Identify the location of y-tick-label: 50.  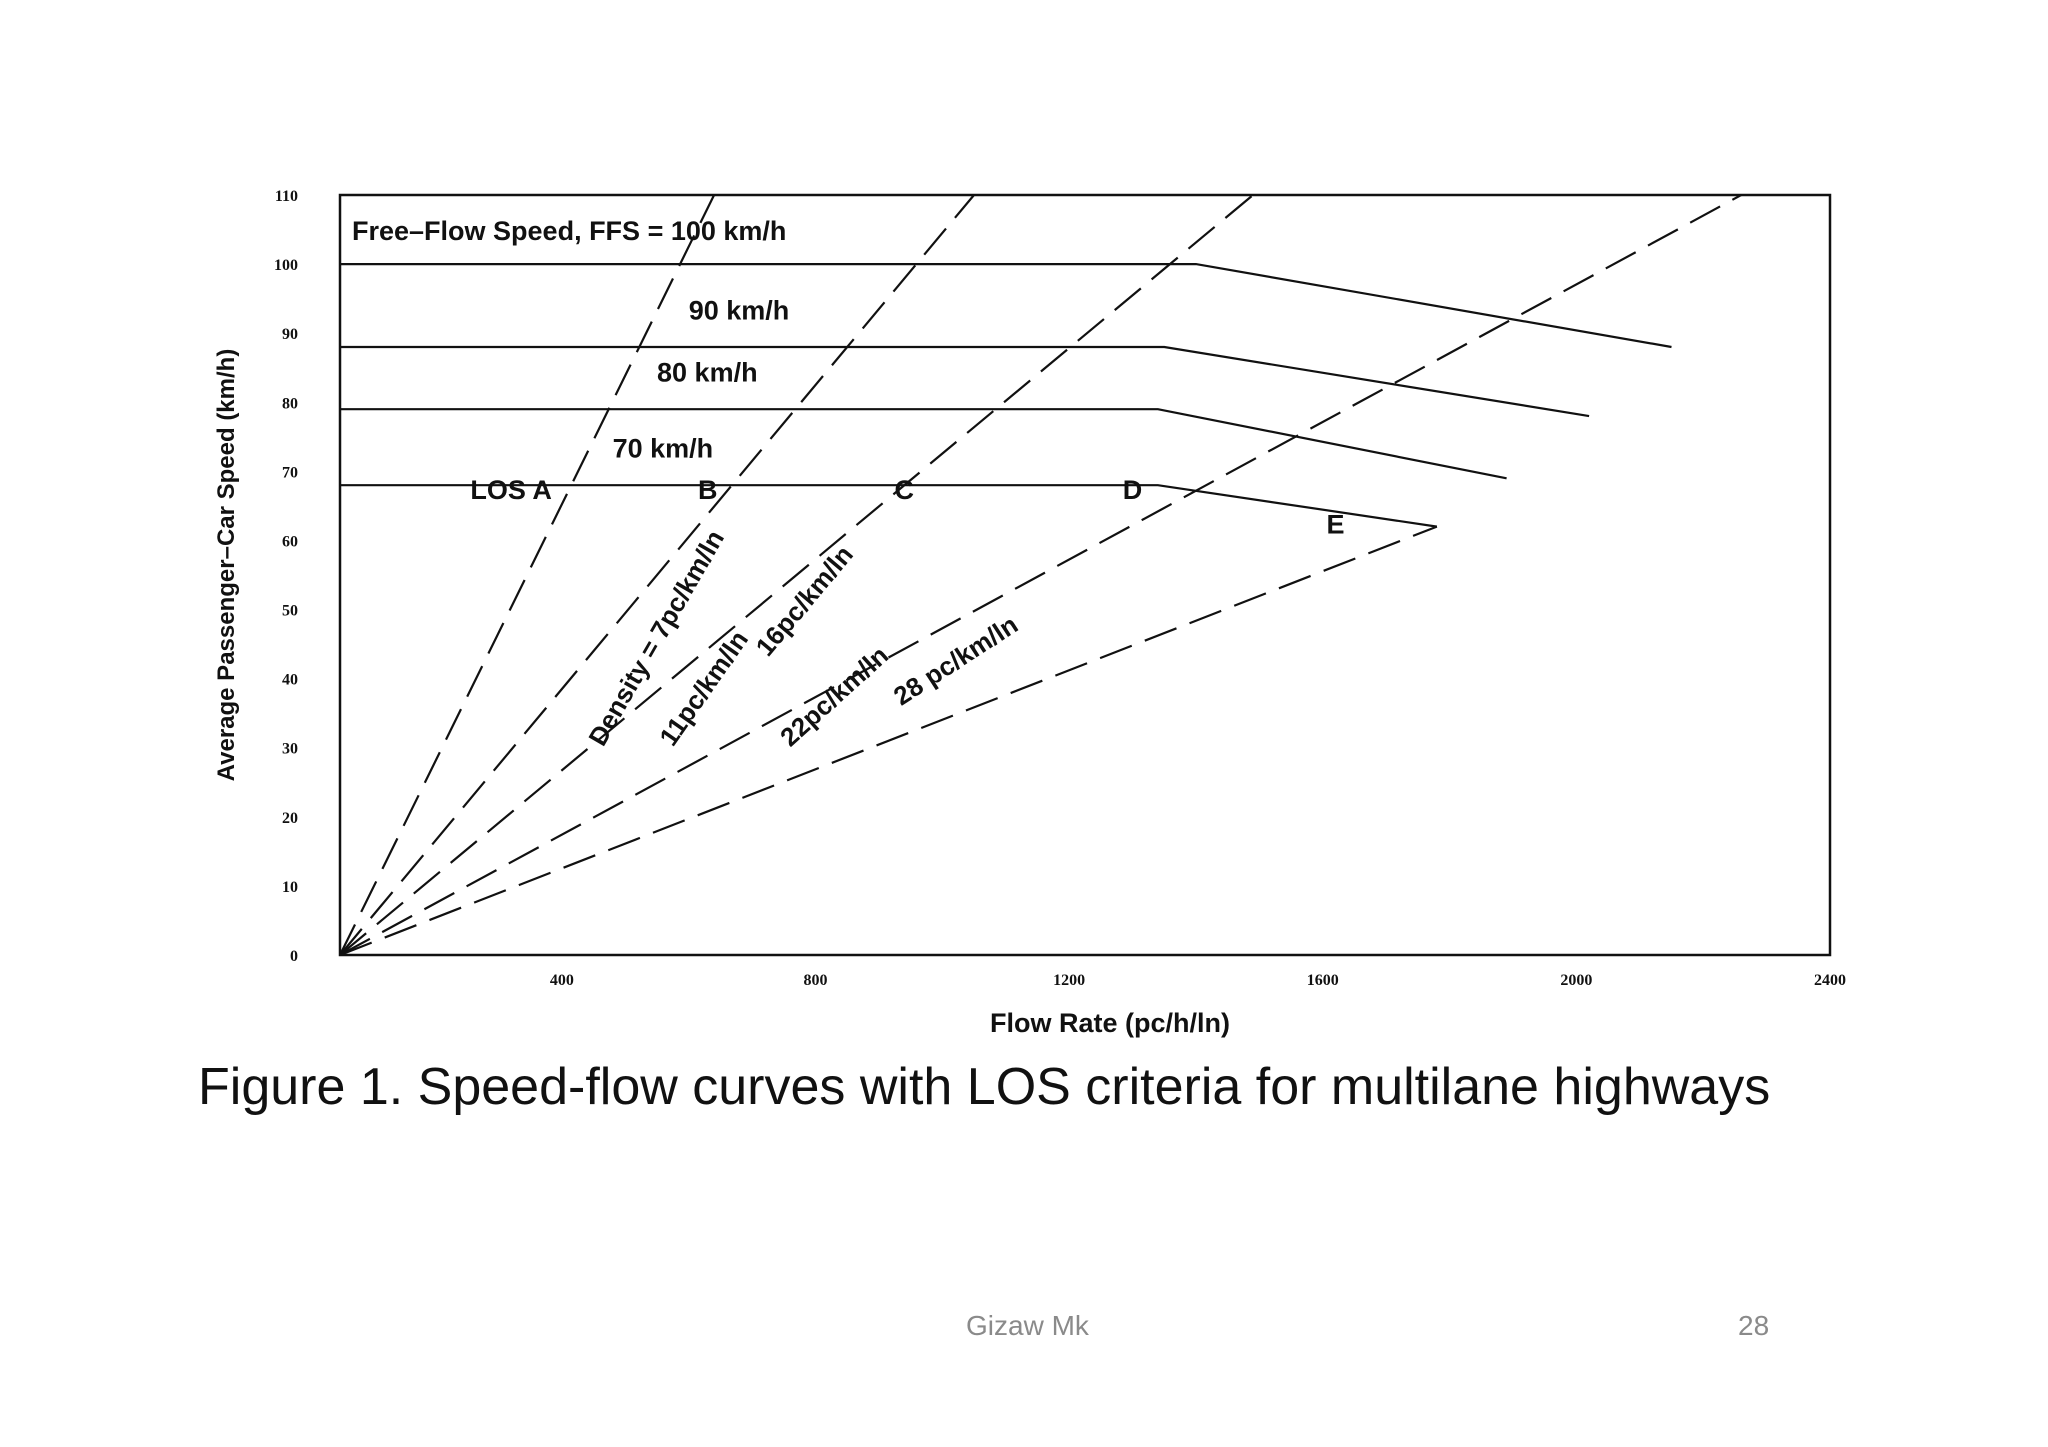
(290, 611).